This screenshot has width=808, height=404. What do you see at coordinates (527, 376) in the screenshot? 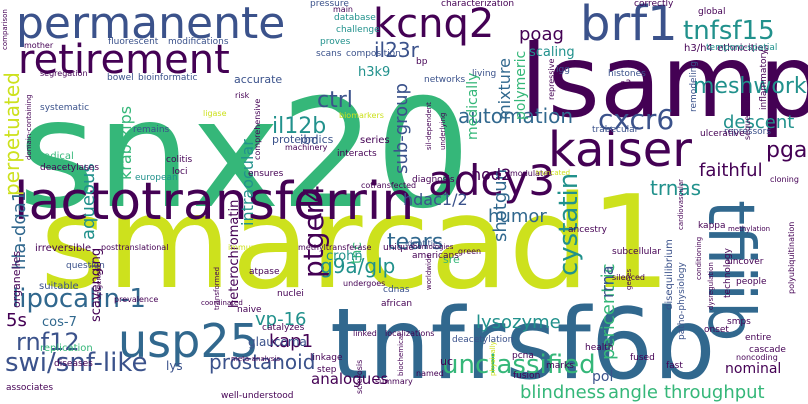
I see `word-fusion: fusion` at bounding box center [527, 376].